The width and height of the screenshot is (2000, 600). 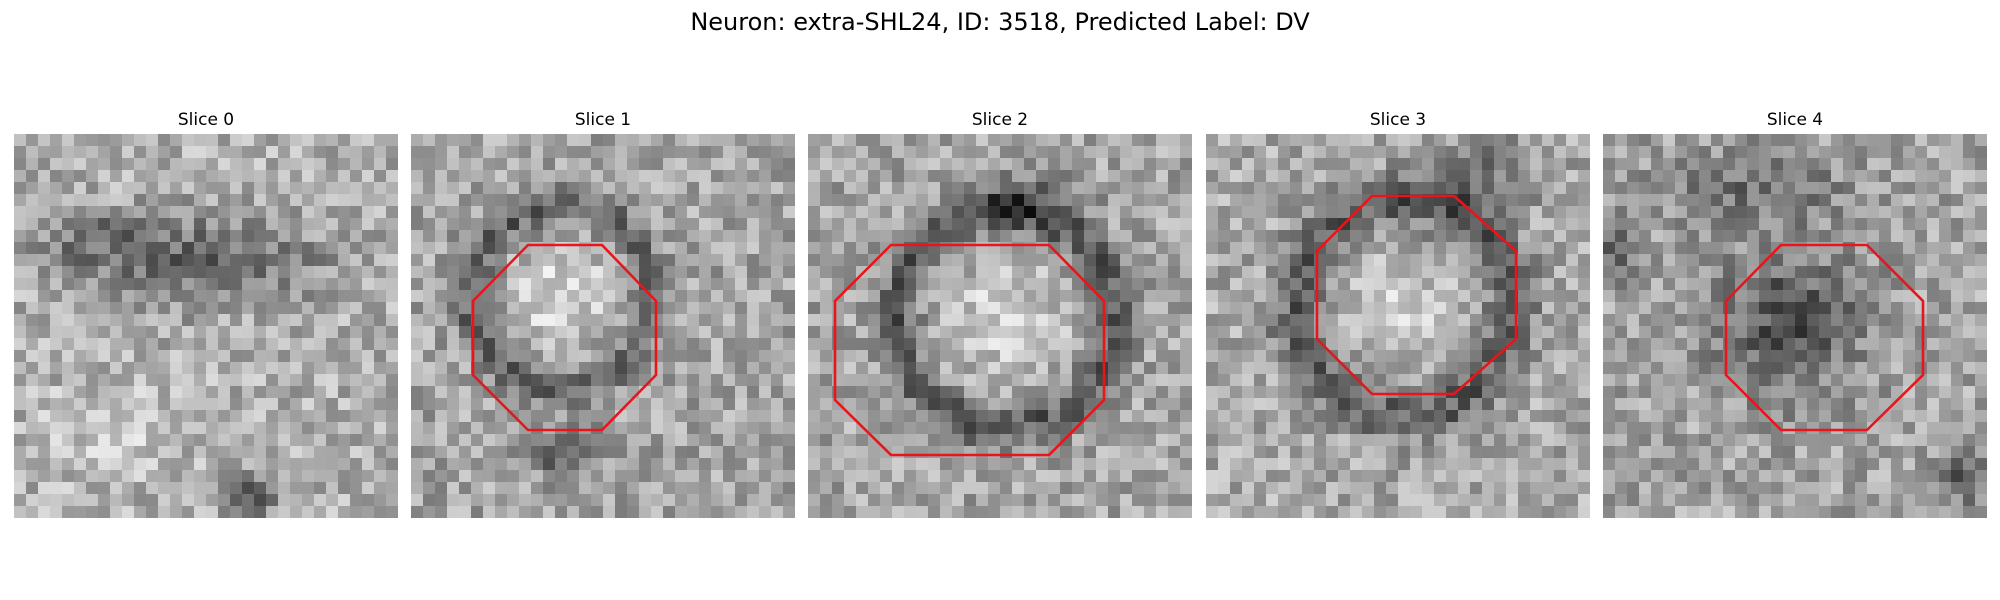 What do you see at coordinates (1795, 120) in the screenshot?
I see `panel-title: Slice 4` at bounding box center [1795, 120].